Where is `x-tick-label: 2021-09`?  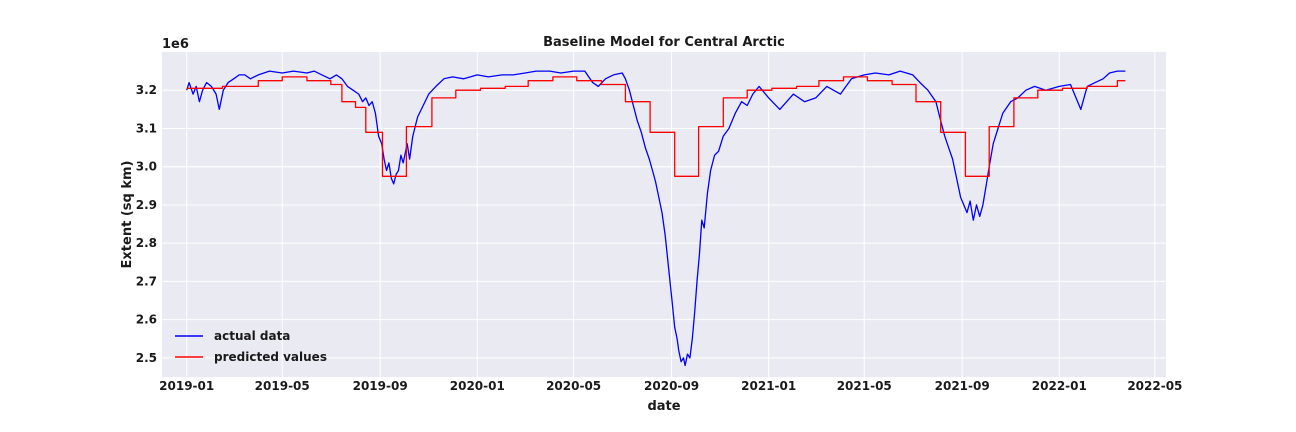
x-tick-label: 2021-09 is located at coordinates (962, 386).